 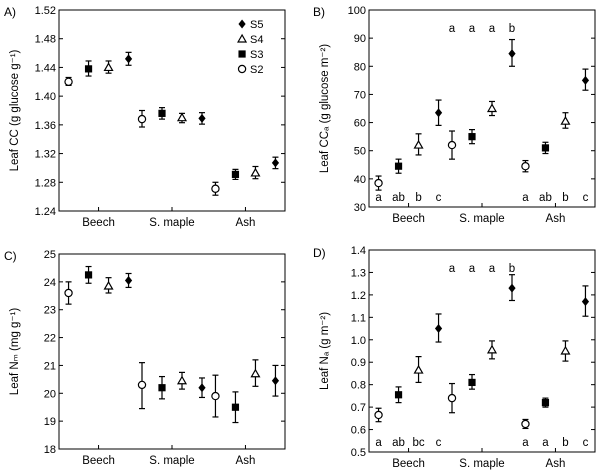 What do you see at coordinates (408, 151) in the screenshot?
I see `group-beech: a ab b c` at bounding box center [408, 151].